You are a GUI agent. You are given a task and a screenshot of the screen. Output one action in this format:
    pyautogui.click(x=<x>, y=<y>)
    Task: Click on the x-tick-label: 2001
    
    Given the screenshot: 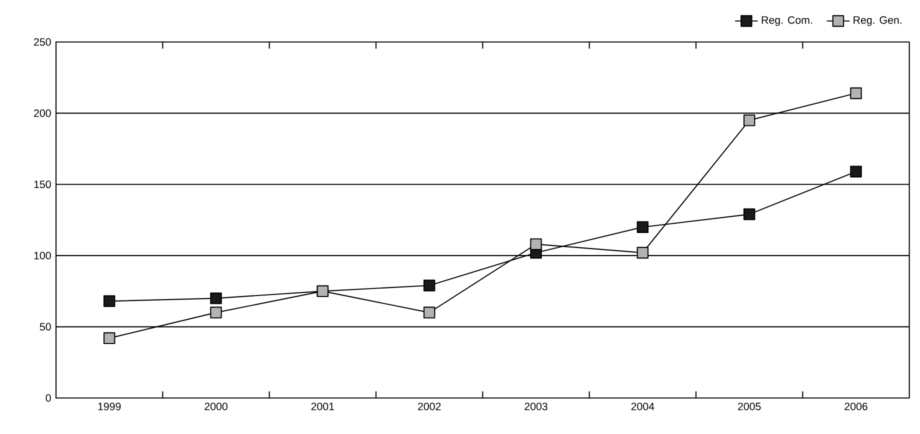 What is the action you would take?
    pyautogui.click(x=322, y=406)
    